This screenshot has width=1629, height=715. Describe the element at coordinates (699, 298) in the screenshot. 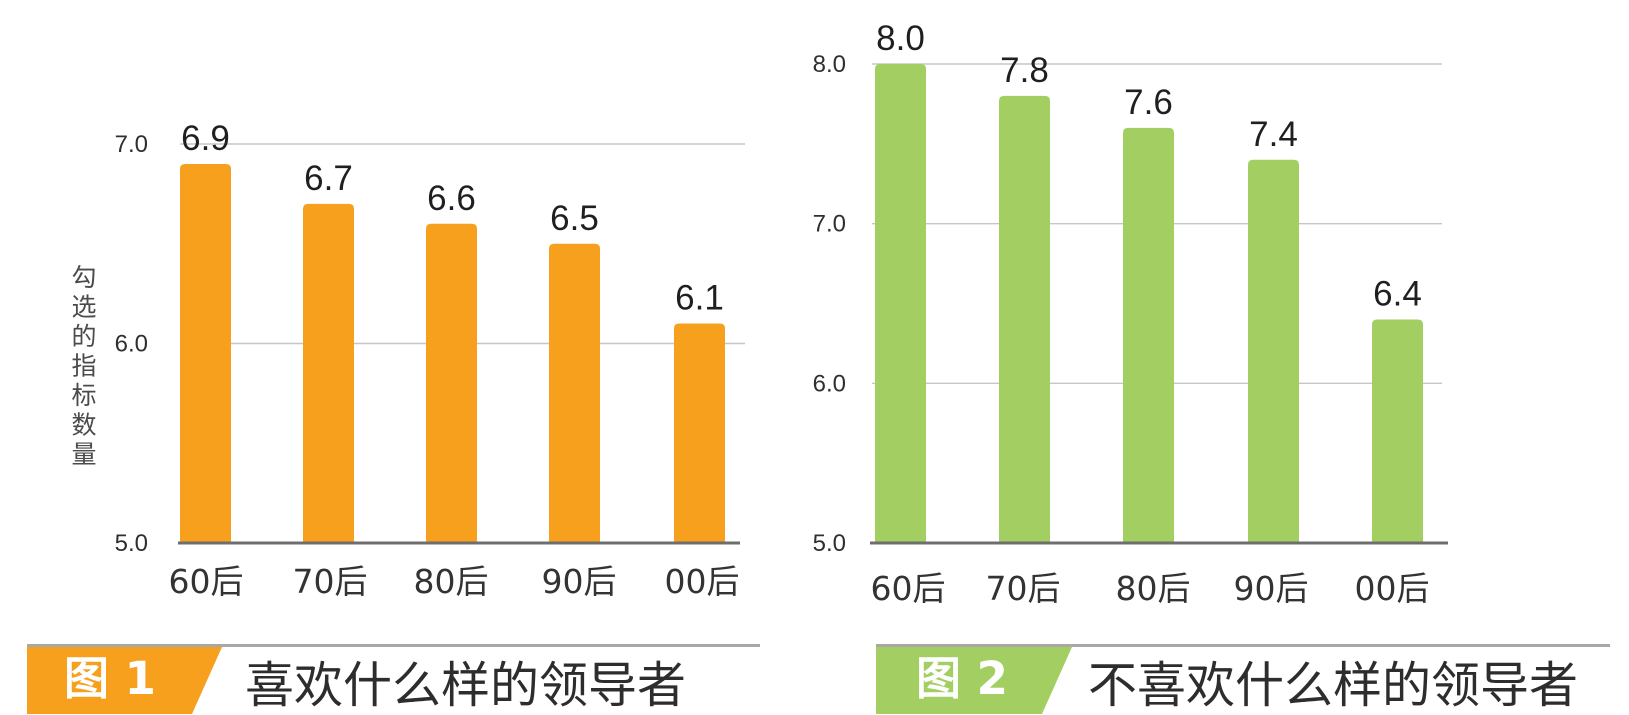

I see `data-label: 6.1` at that location.